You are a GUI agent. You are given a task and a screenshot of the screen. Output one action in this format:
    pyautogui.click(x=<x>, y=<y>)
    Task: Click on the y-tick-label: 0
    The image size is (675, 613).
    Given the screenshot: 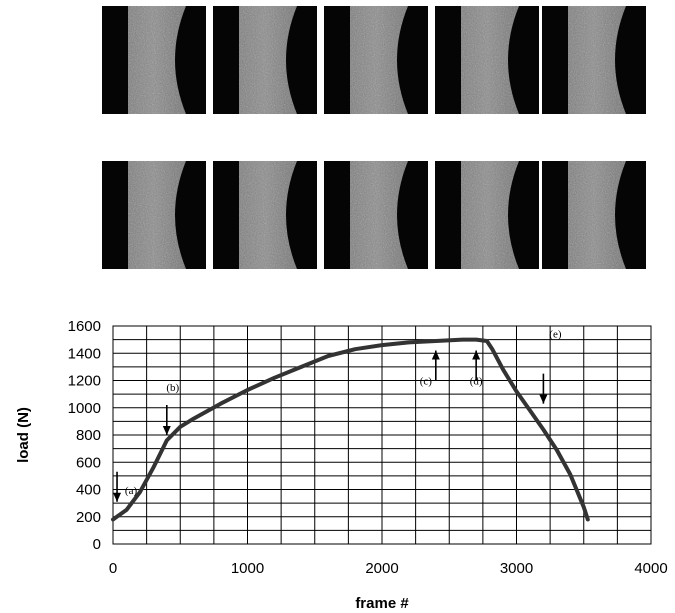 What is the action you would take?
    pyautogui.click(x=97, y=544)
    